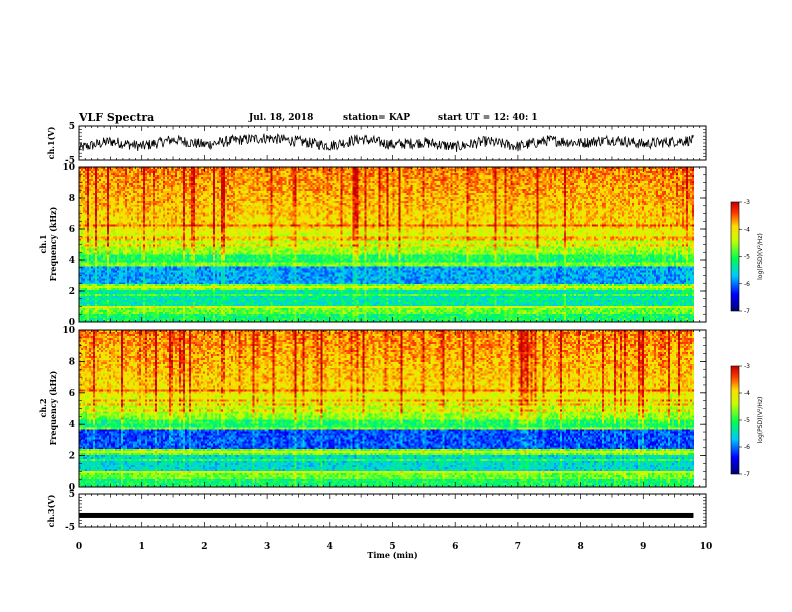 The height and width of the screenshot is (612, 792). Describe the element at coordinates (455, 547) in the screenshot. I see `x-tick-label: 6` at that location.